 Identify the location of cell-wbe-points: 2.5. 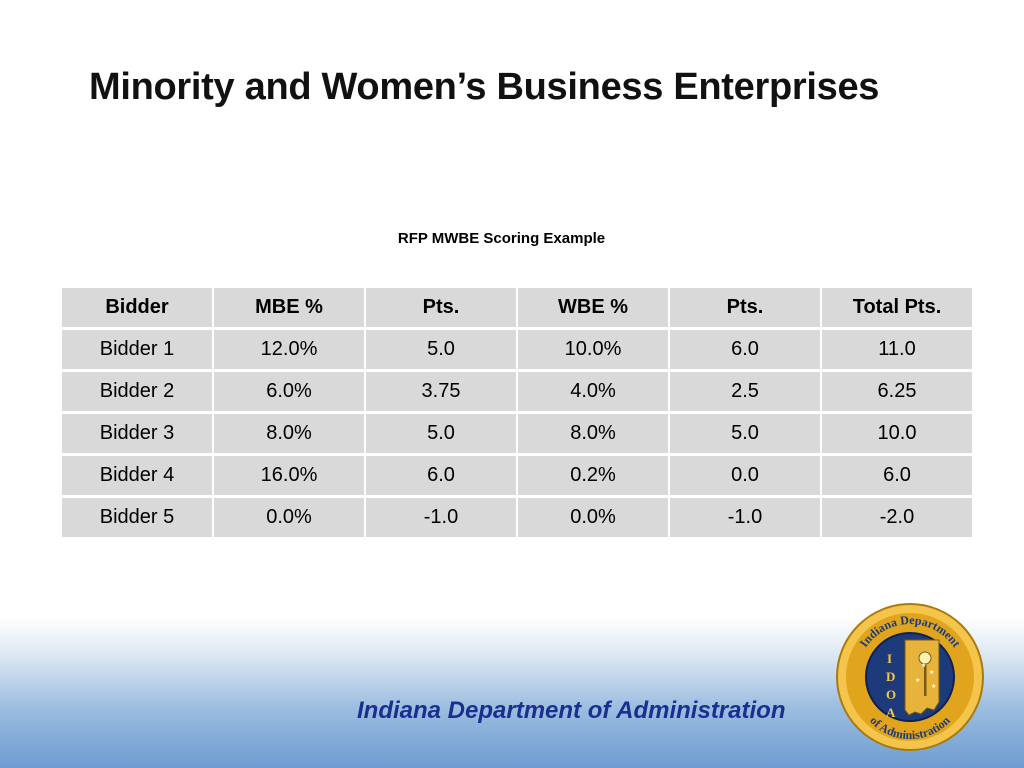
(745, 391).